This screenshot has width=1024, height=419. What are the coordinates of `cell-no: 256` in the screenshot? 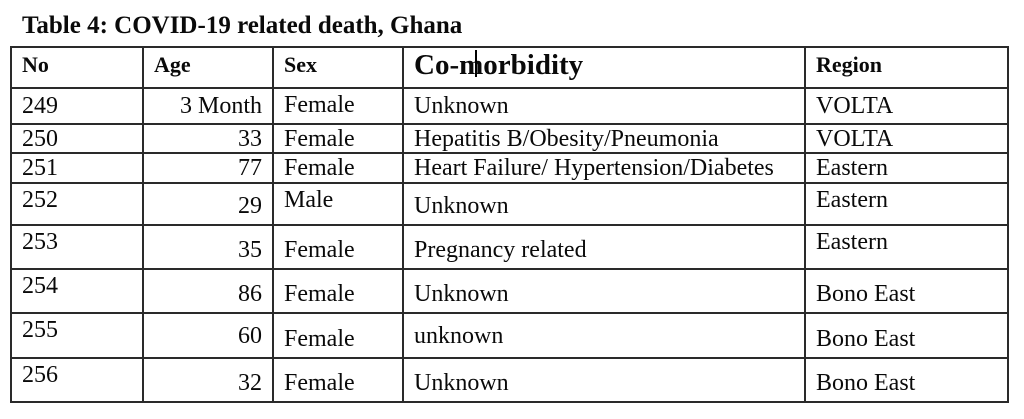 It's located at (77, 380).